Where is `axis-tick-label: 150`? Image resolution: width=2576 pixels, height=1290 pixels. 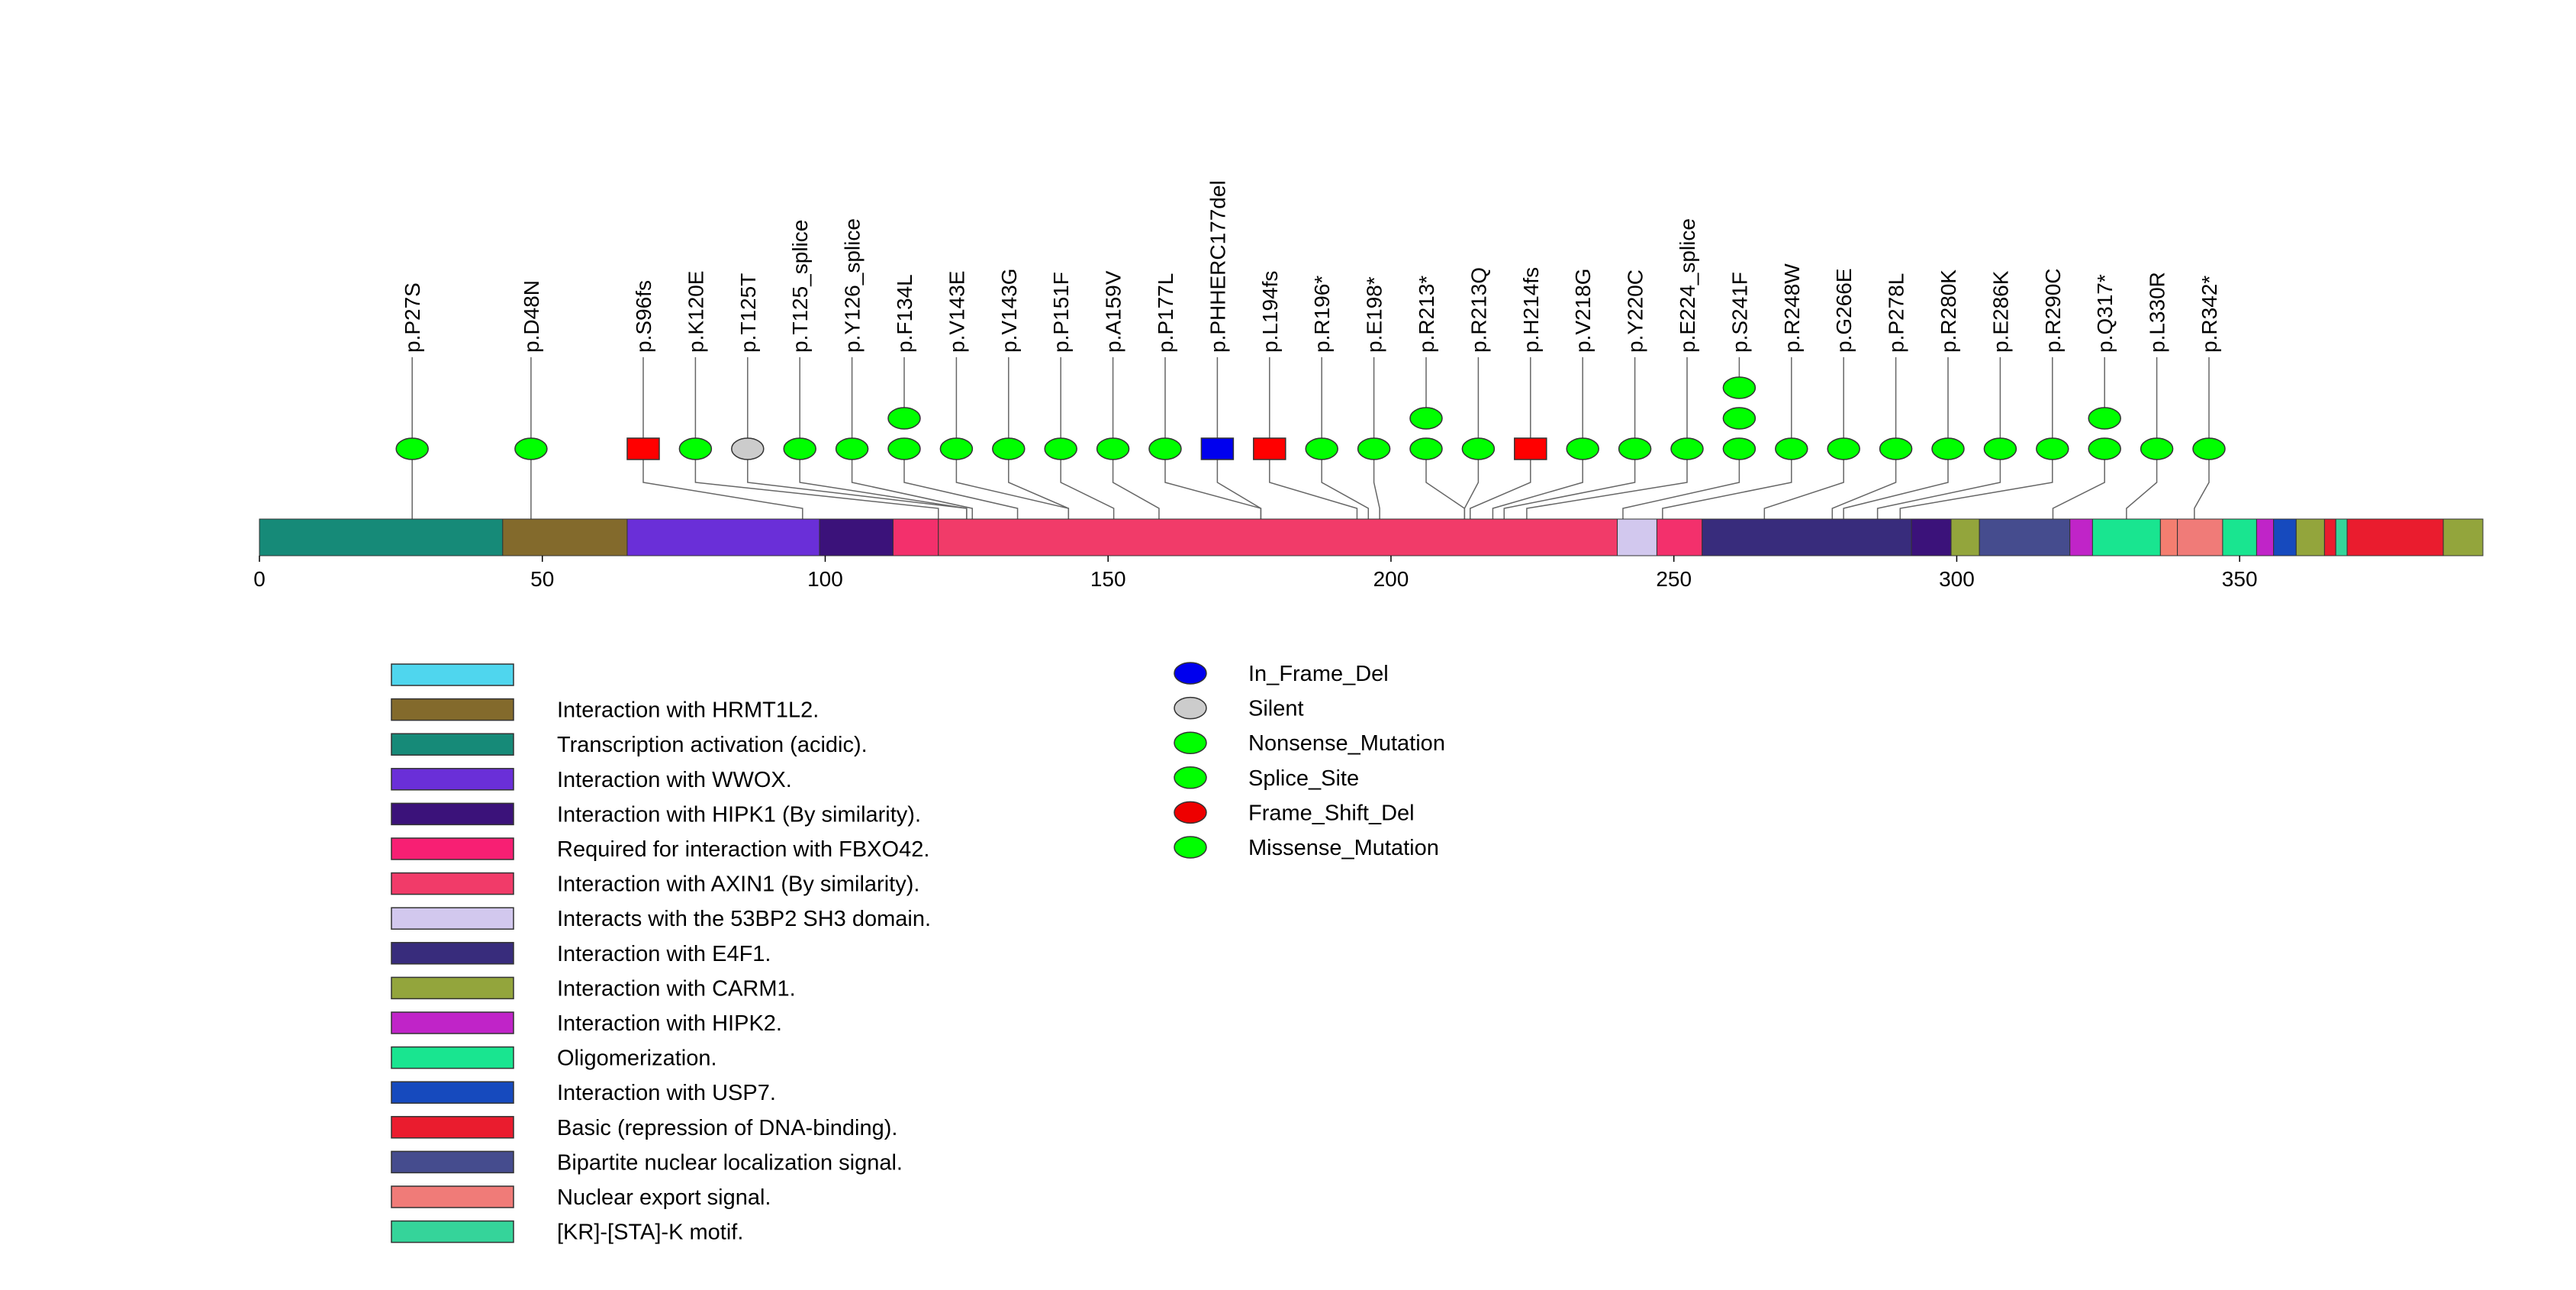 axis-tick-label: 150 is located at coordinates (1108, 579).